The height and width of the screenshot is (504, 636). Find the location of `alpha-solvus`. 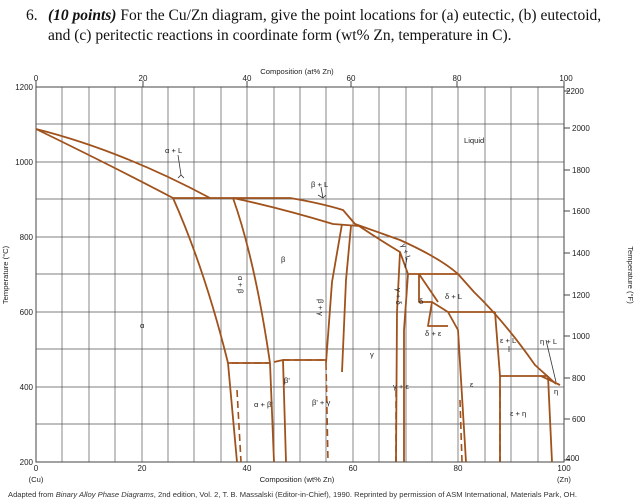

alpha-solvus is located at coordinates (205, 330).